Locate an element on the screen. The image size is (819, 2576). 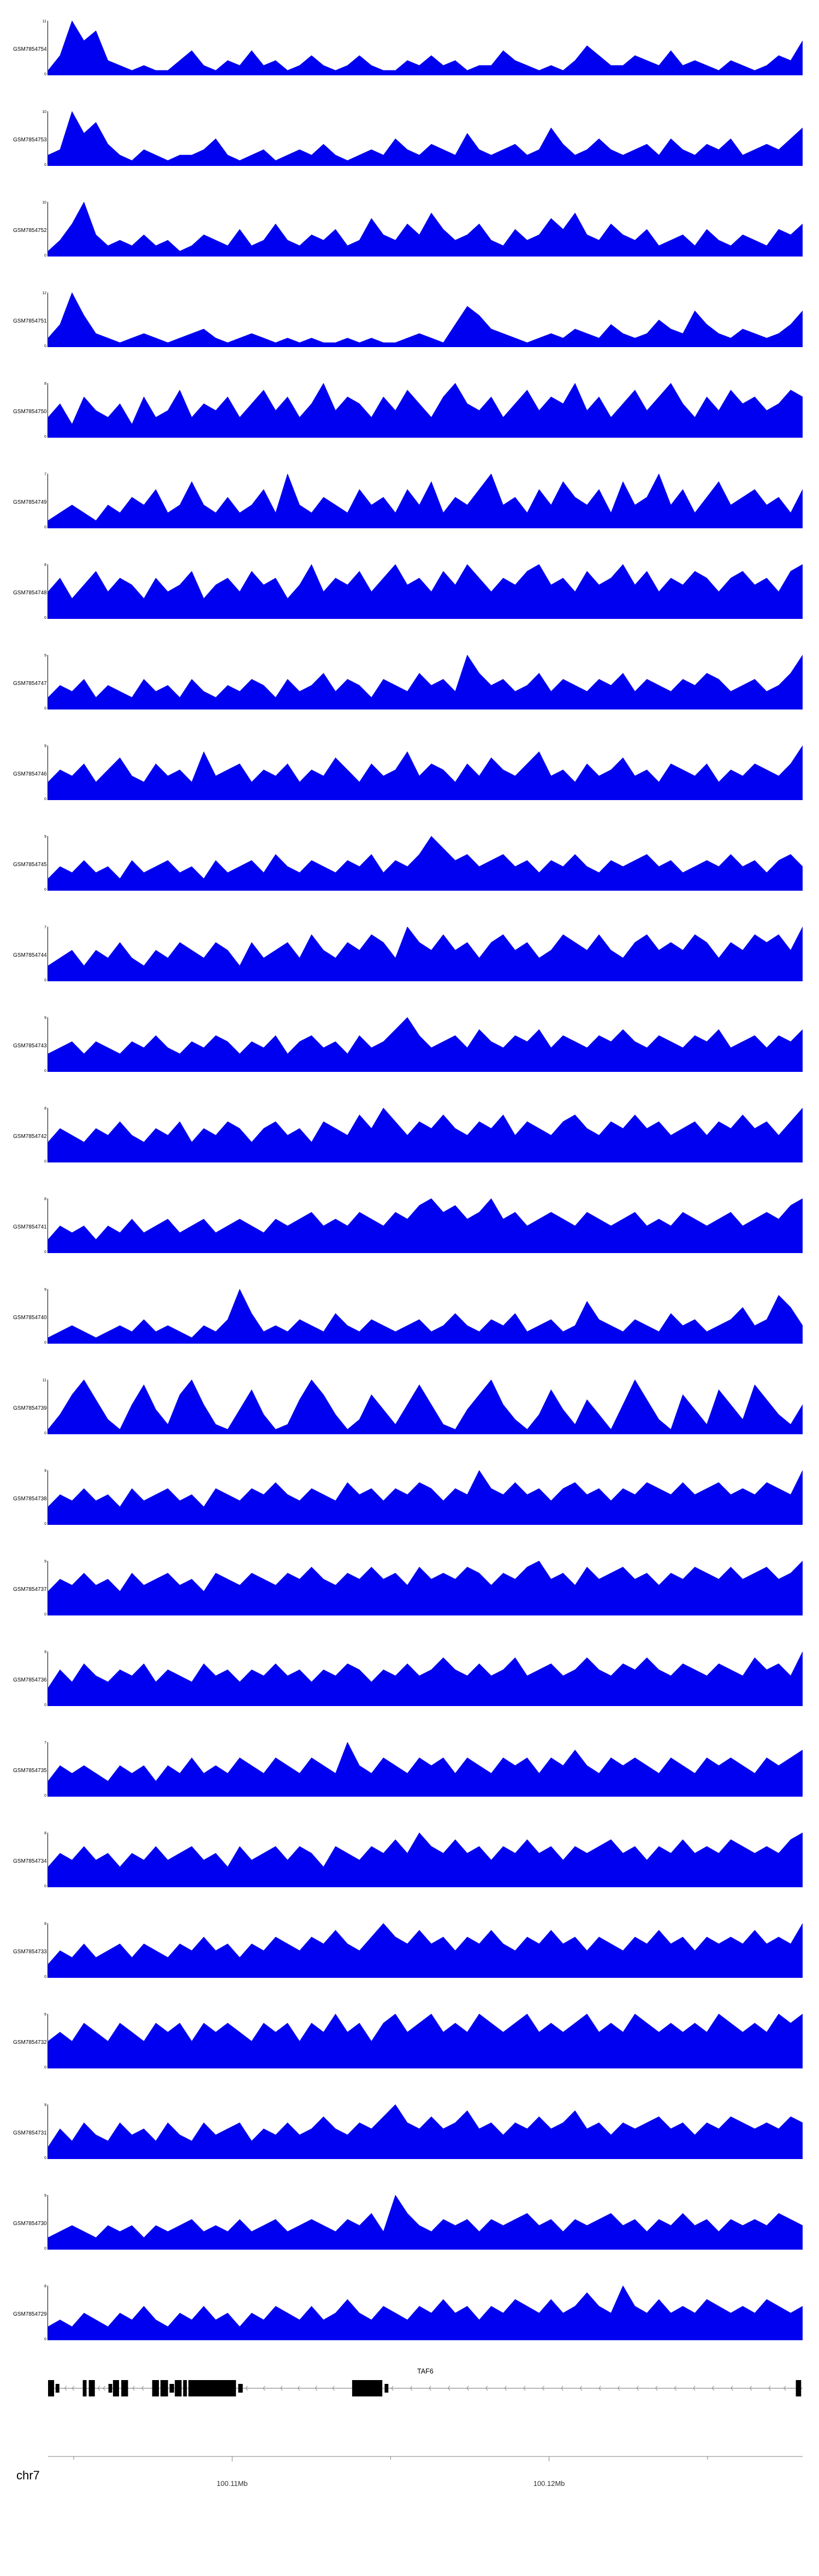
track-sample-label: GSM7854748 is located at coordinates (30, 593).